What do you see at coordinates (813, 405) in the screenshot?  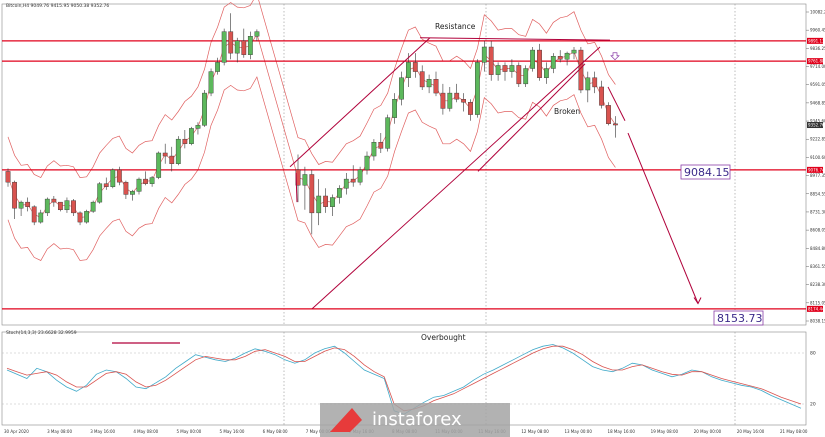 I see `osc-tick-label: 20` at bounding box center [813, 405].